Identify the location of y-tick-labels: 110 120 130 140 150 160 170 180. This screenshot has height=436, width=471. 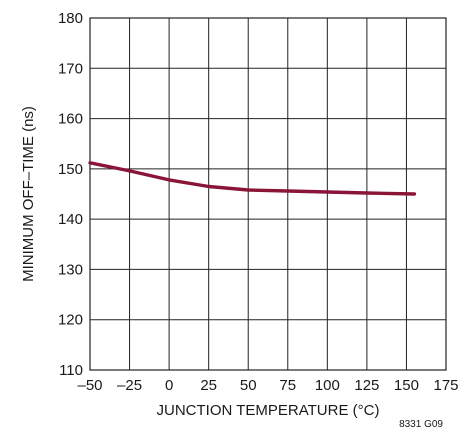
(70, 194).